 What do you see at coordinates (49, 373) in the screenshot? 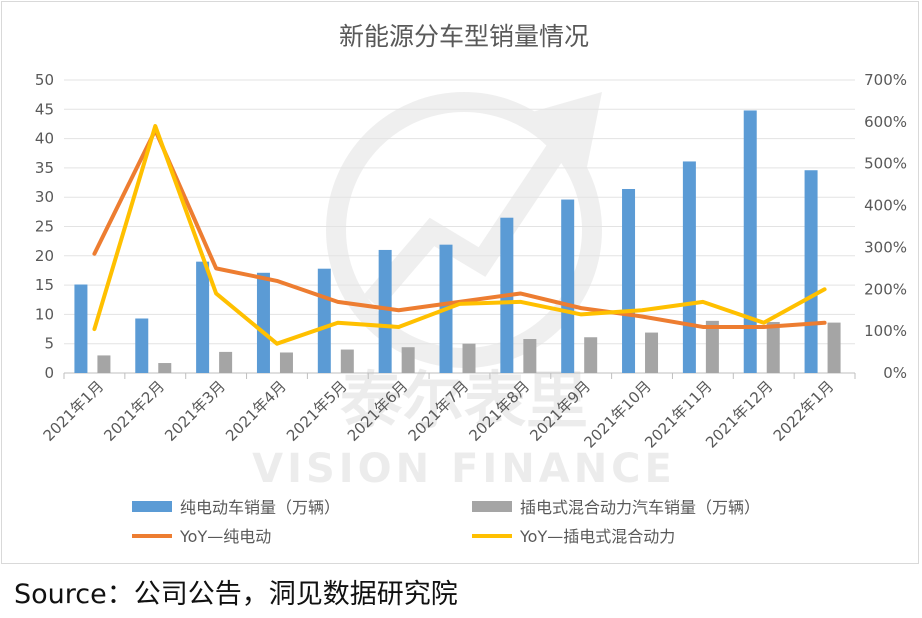
I see `y-left-tick-label: 0` at bounding box center [49, 373].